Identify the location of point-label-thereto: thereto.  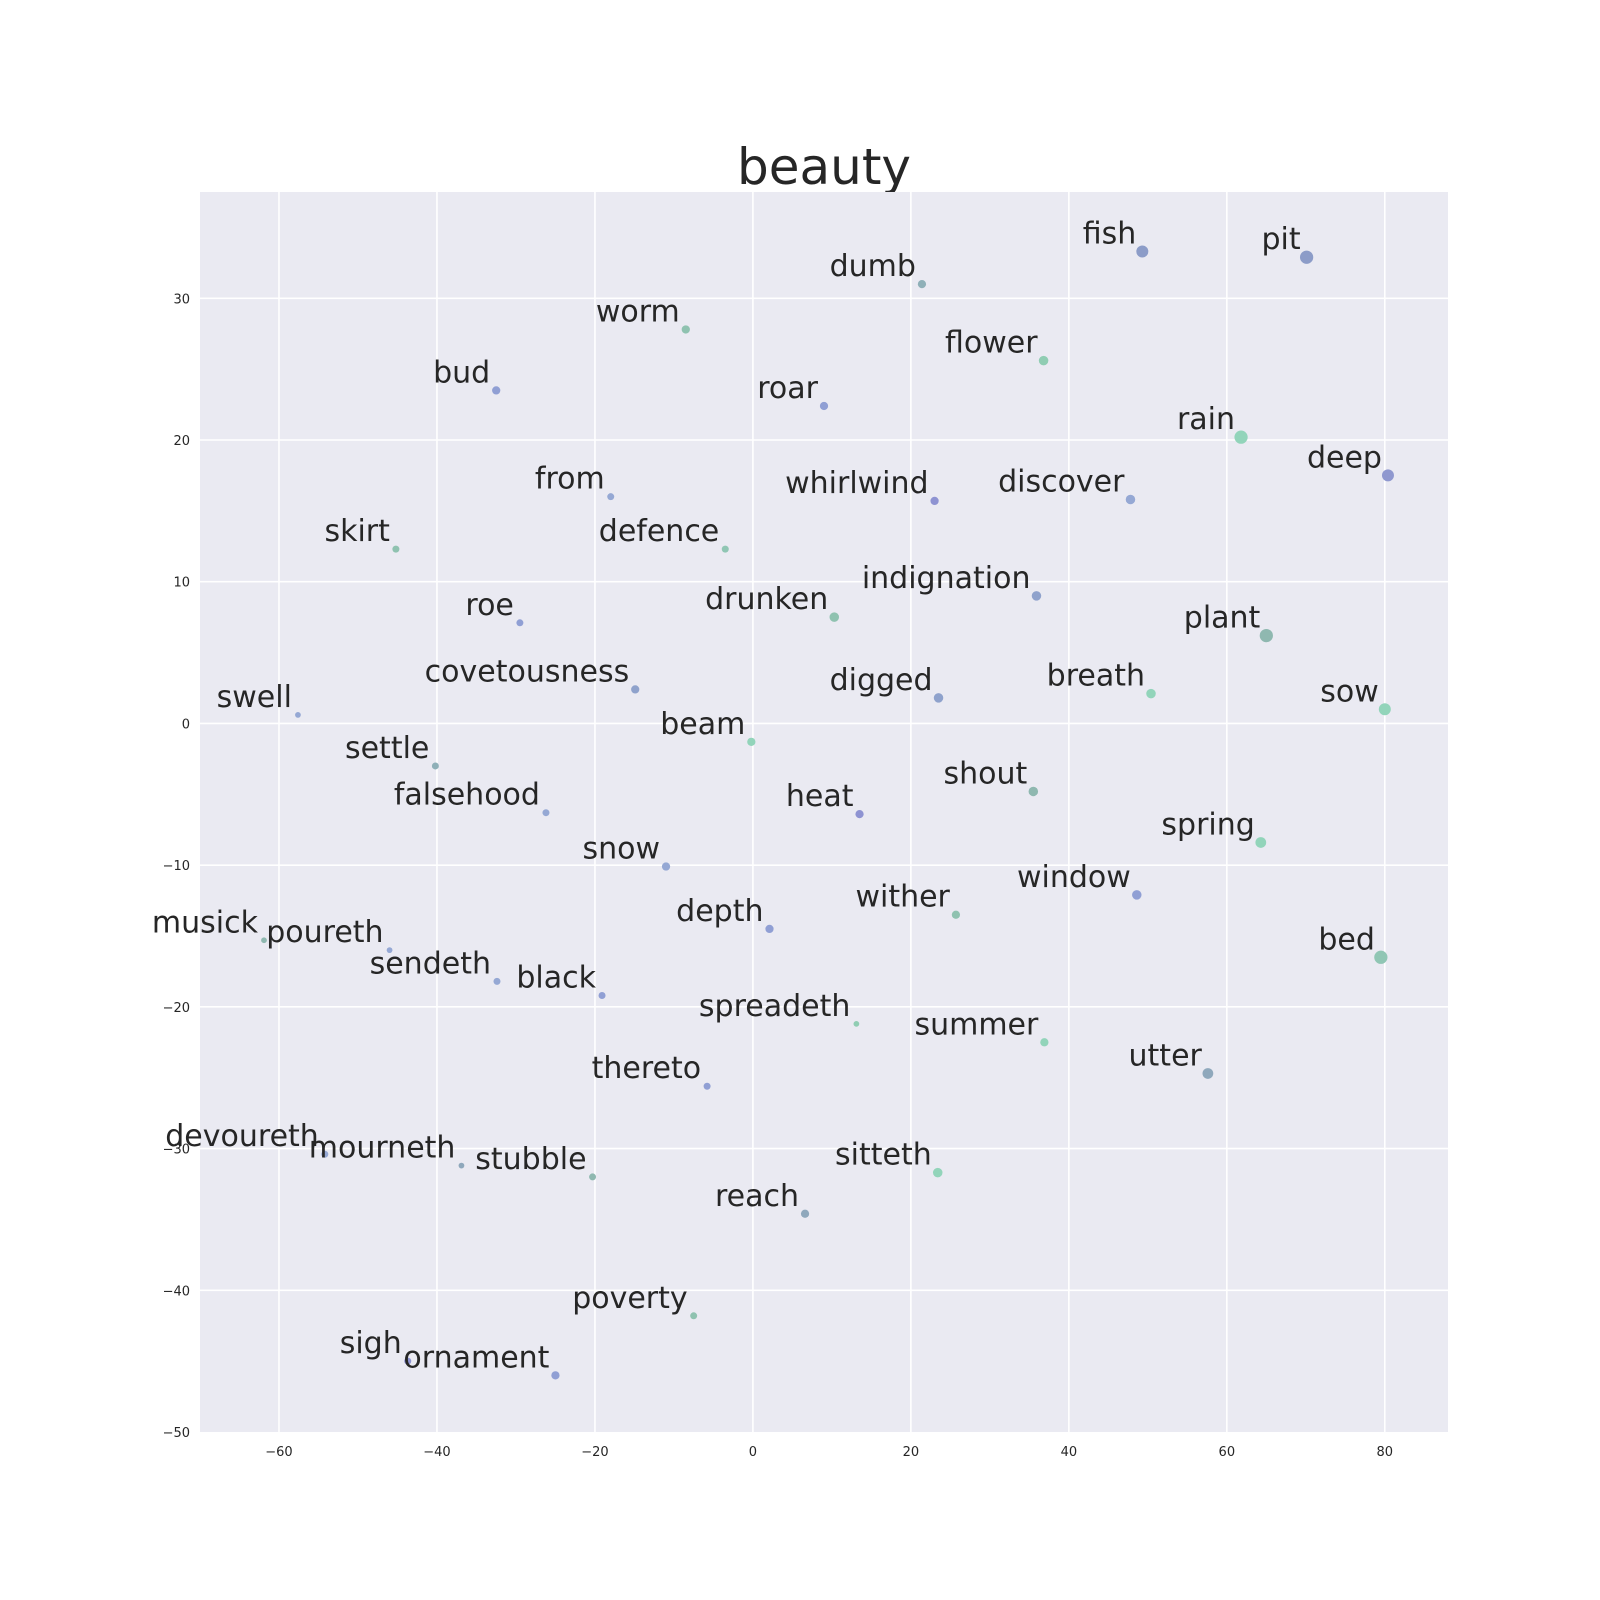
(646, 1068).